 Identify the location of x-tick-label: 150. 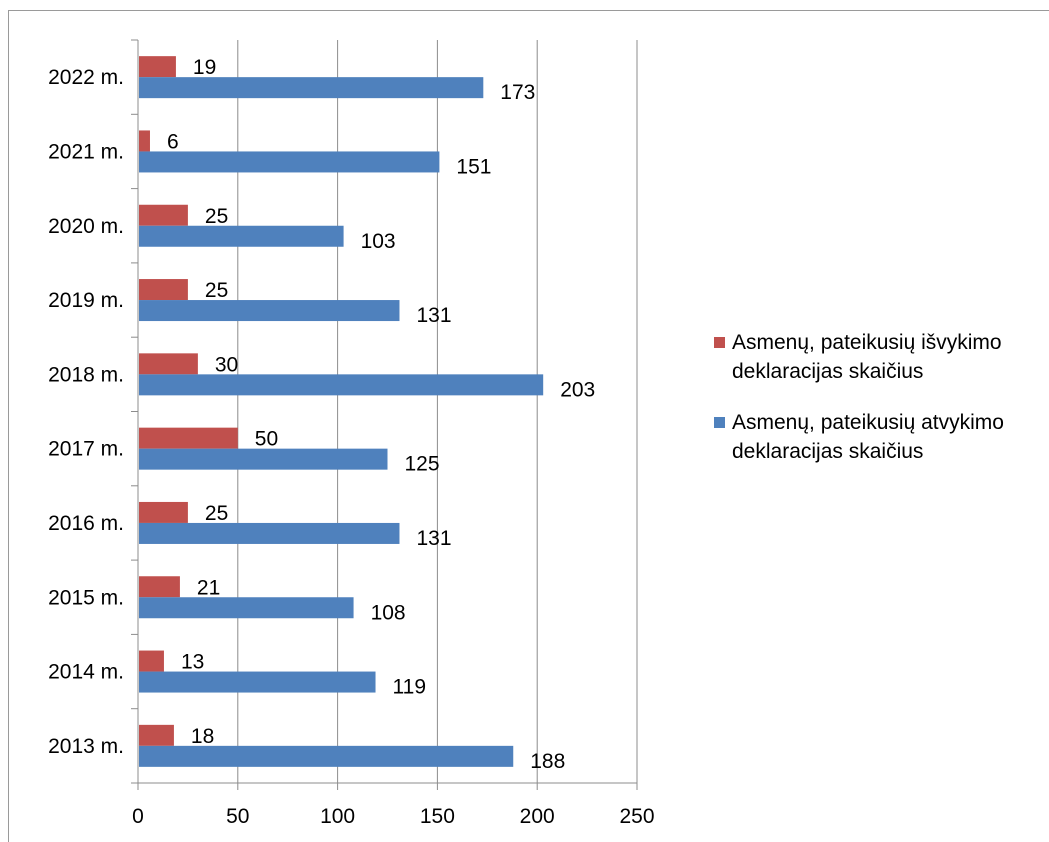
(437, 816).